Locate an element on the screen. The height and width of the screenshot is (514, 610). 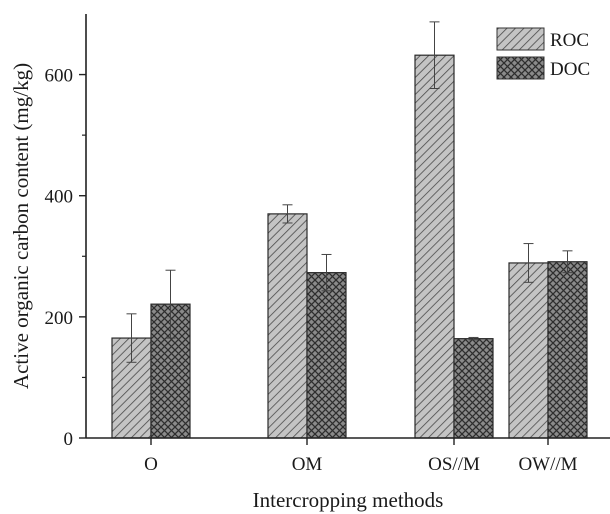
y-ticks: 0 200 400 600 is located at coordinates (65, 258).